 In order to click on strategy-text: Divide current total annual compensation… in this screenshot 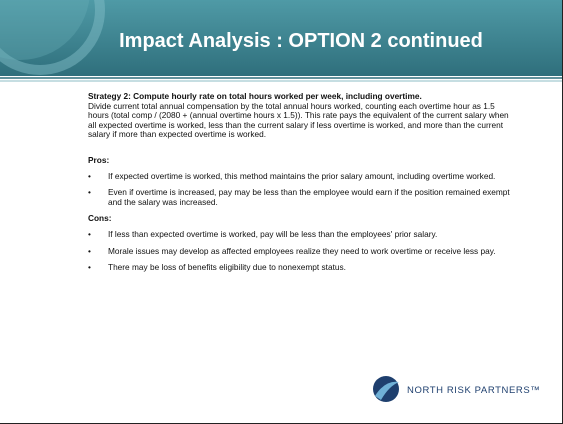, I will do `click(298, 120)`.